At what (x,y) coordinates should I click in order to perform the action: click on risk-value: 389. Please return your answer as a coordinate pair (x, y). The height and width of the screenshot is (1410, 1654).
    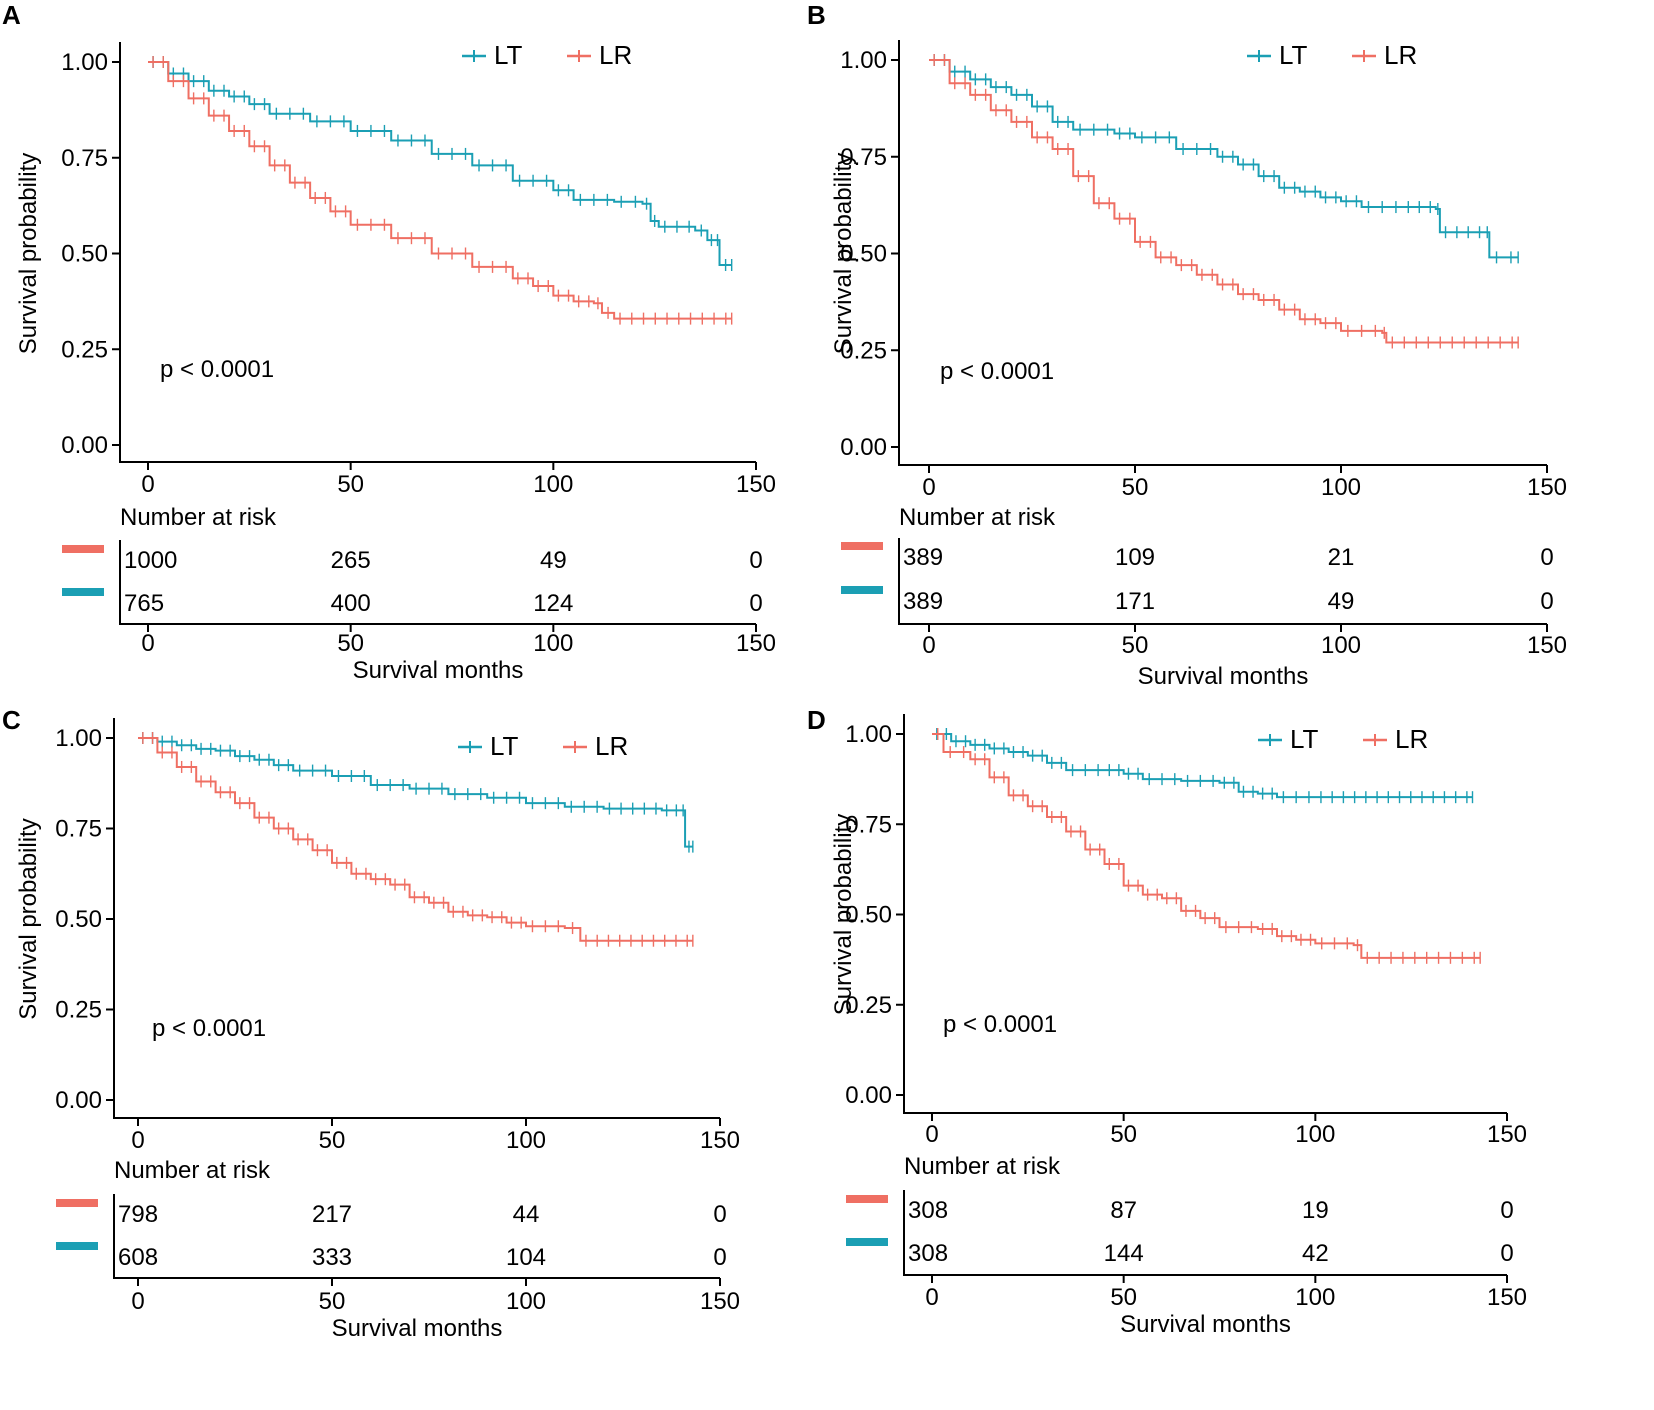
    Looking at the image, I should click on (923, 557).